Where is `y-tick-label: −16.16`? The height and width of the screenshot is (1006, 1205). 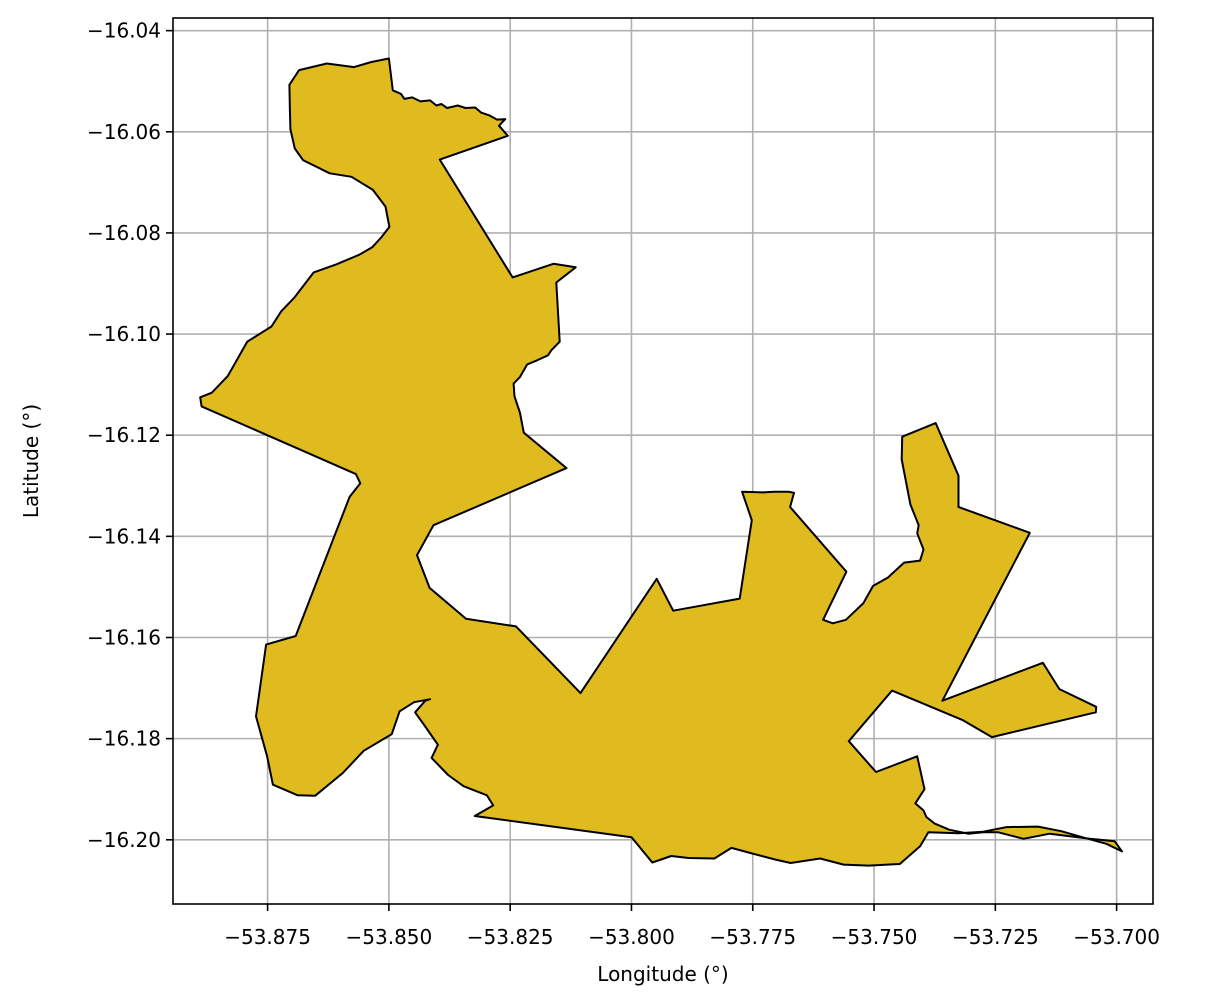 y-tick-label: −16.16 is located at coordinates (124, 637).